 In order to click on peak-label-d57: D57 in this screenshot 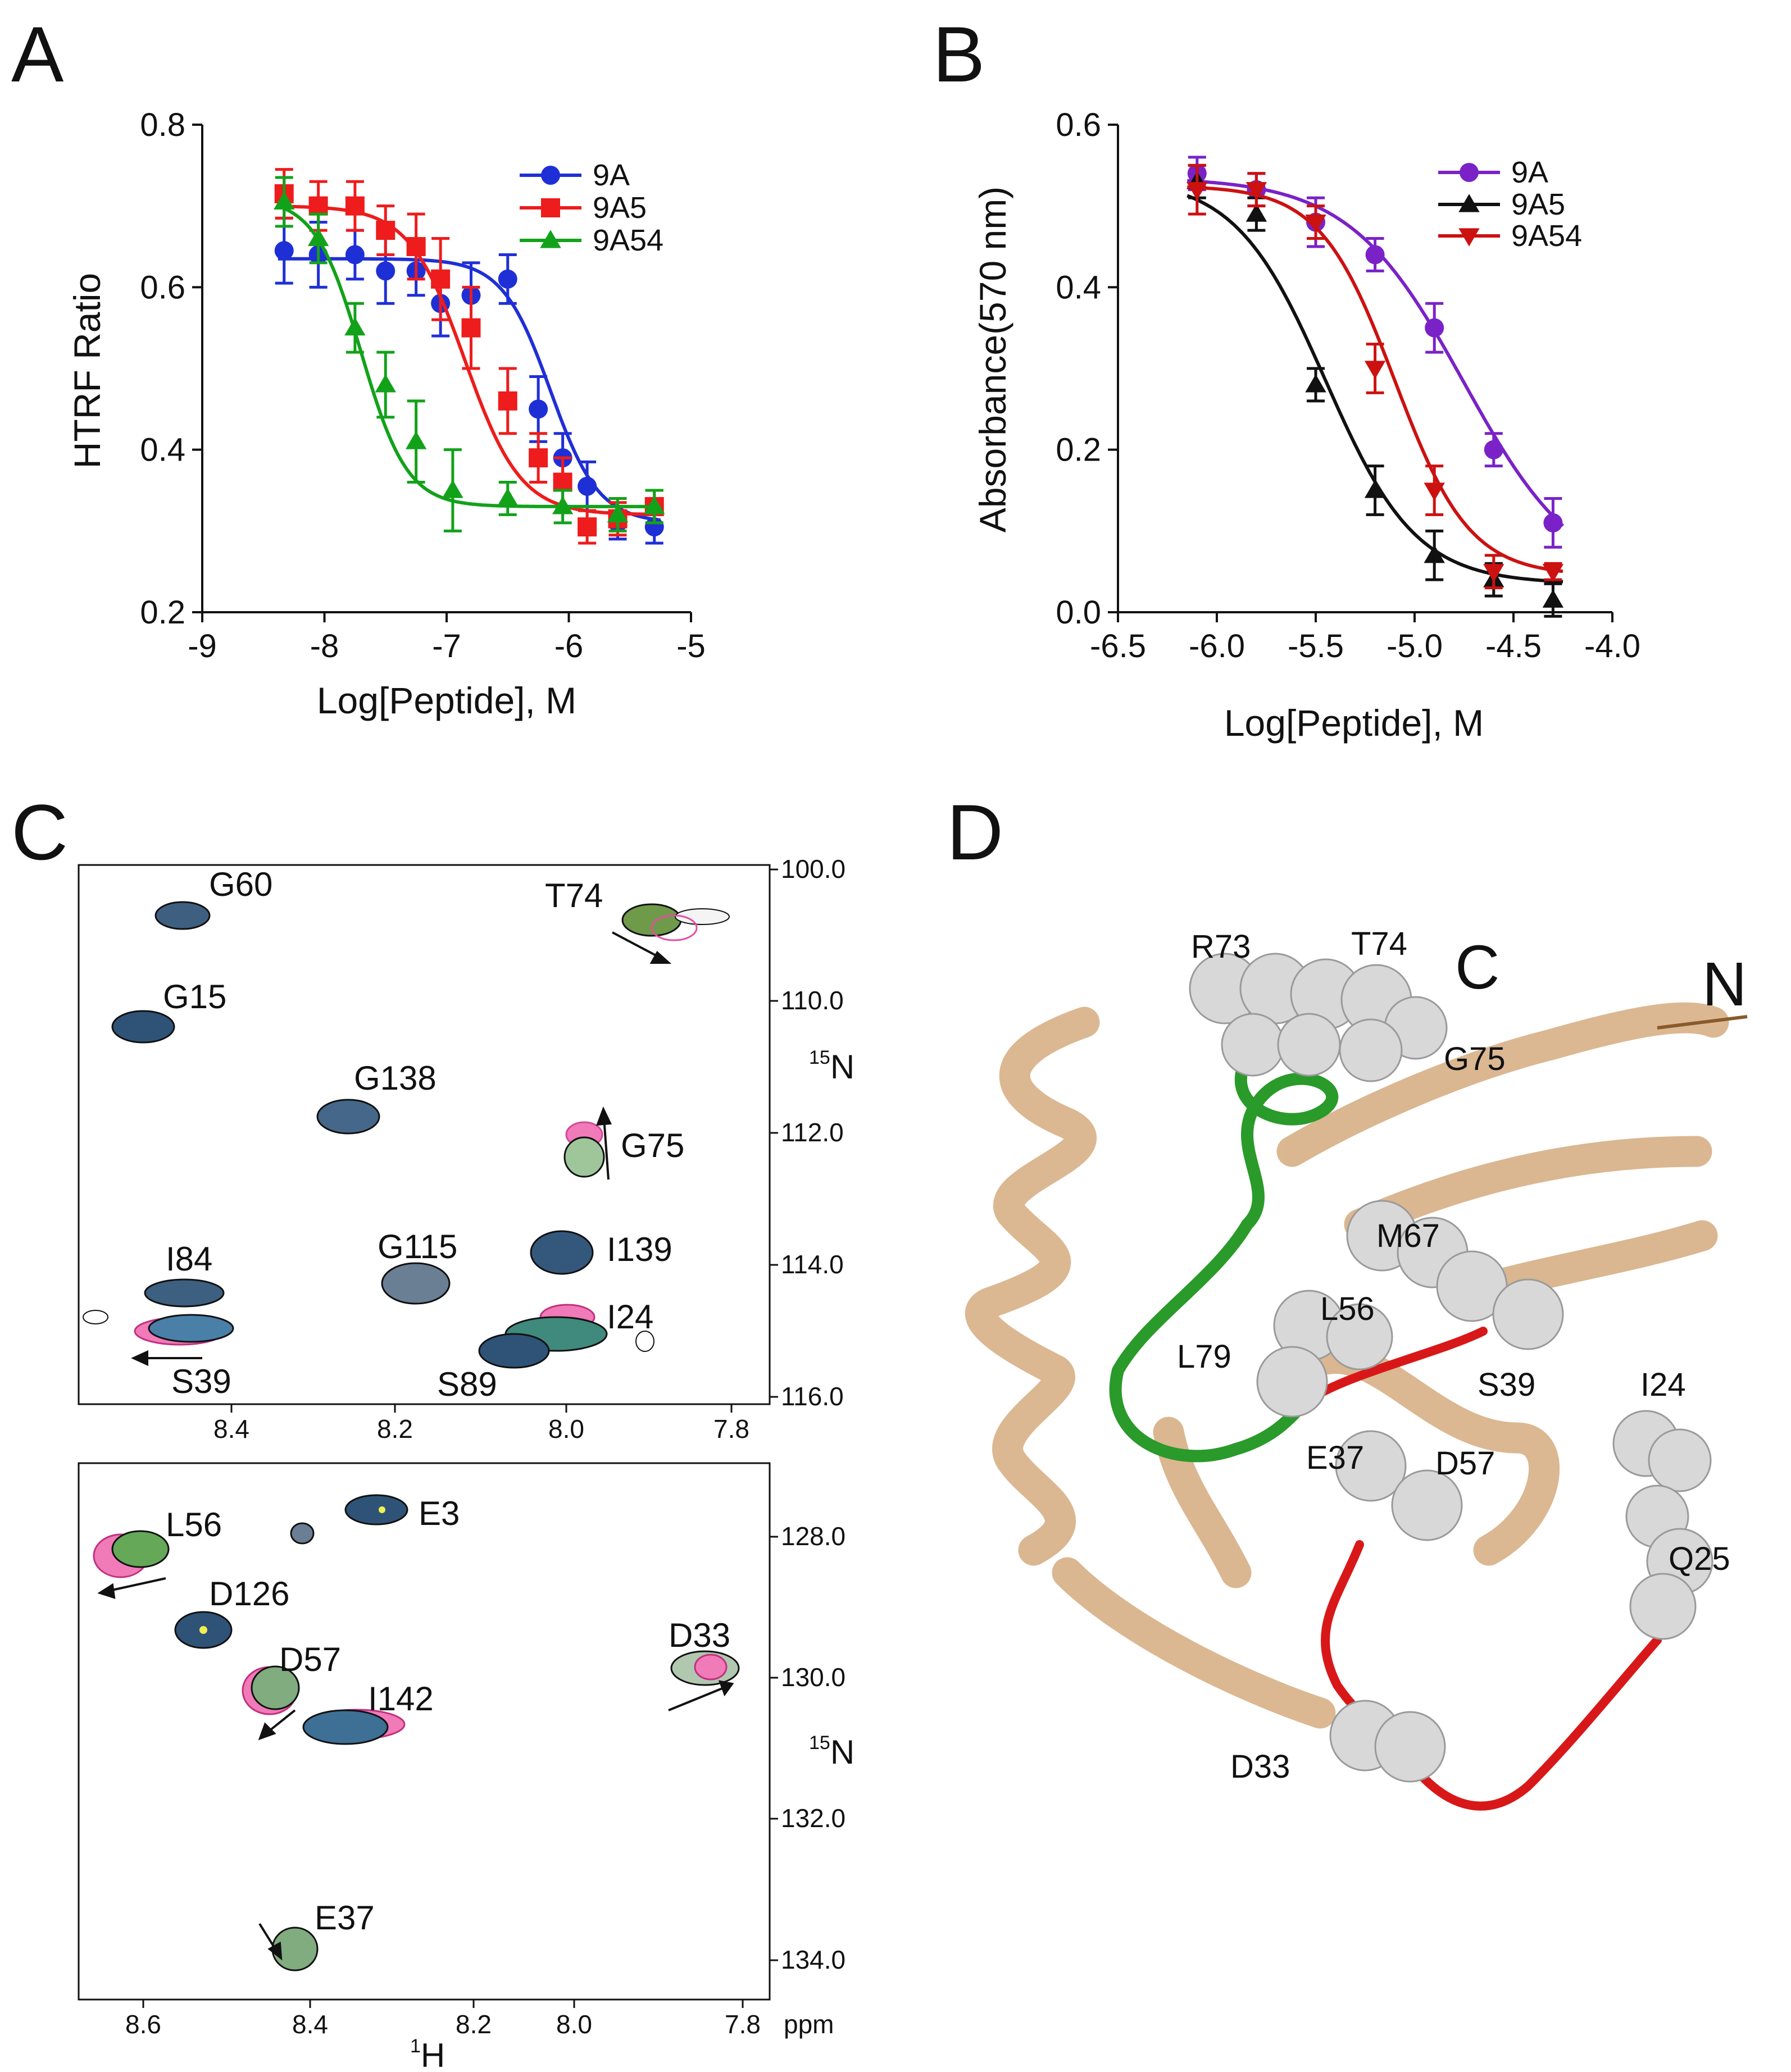, I will do `click(310, 1659)`.